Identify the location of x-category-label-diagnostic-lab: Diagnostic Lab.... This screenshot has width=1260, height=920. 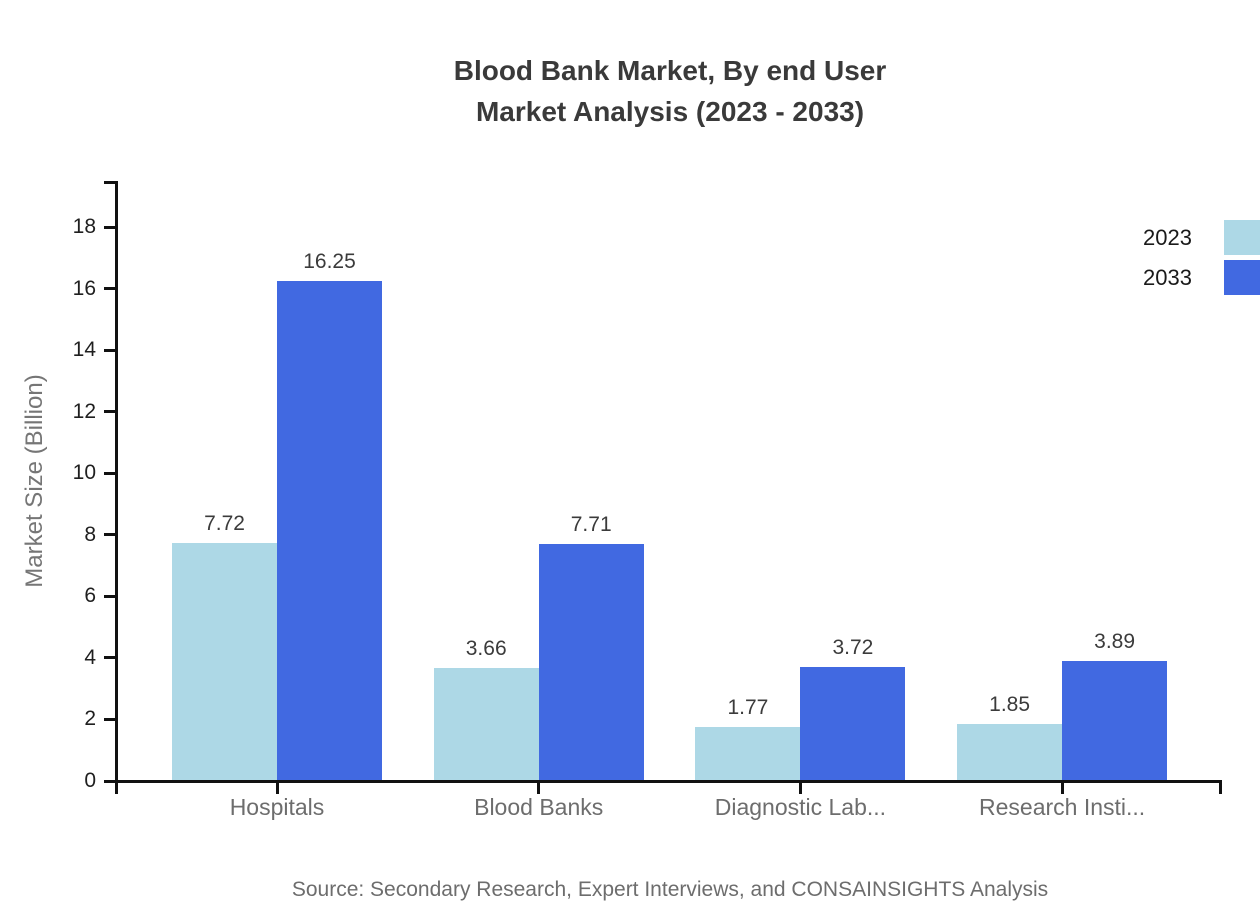
(800, 807).